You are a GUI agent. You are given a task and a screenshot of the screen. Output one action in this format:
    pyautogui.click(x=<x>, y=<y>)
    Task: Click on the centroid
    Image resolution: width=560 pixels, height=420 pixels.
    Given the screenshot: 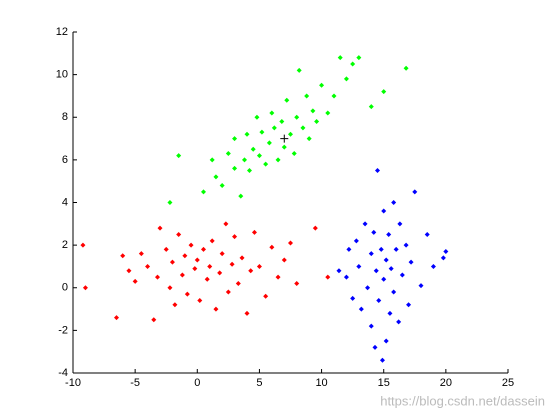 What is the action you would take?
    pyautogui.click(x=284, y=138)
    